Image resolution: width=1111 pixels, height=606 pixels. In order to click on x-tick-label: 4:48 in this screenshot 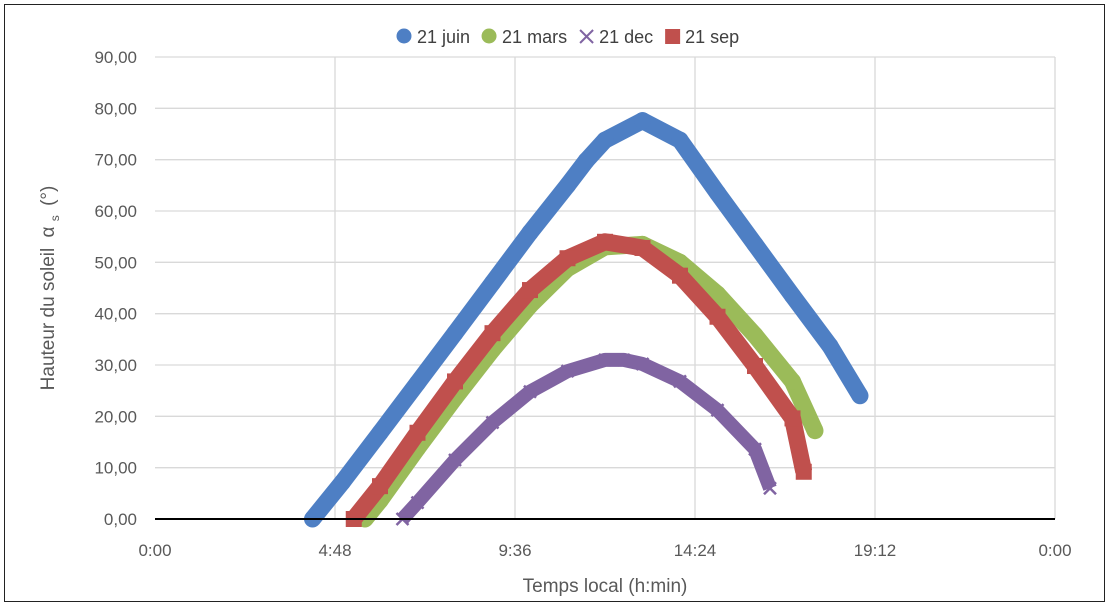, I will do `click(334, 550)`.